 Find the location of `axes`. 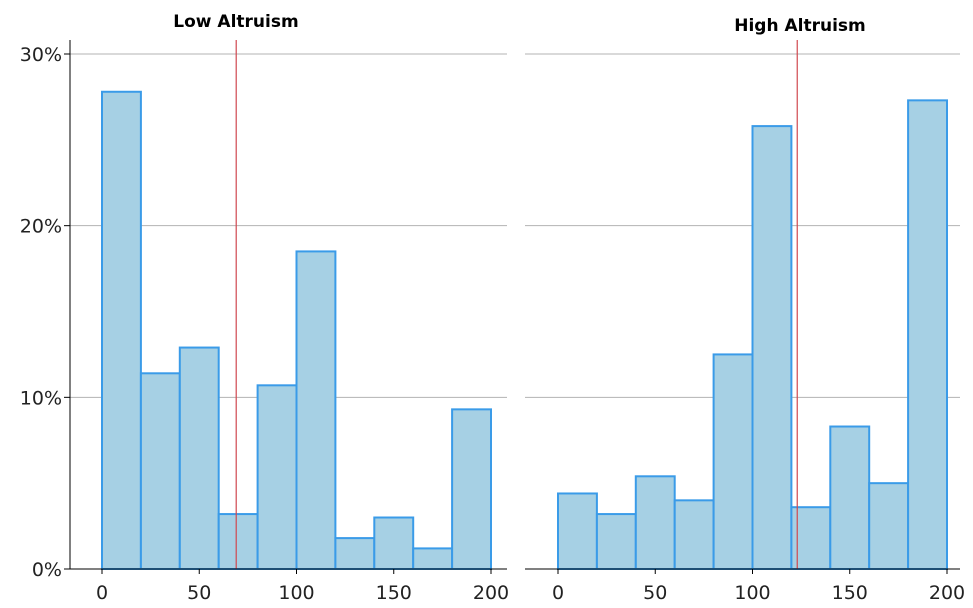

axes is located at coordinates (742, 571).